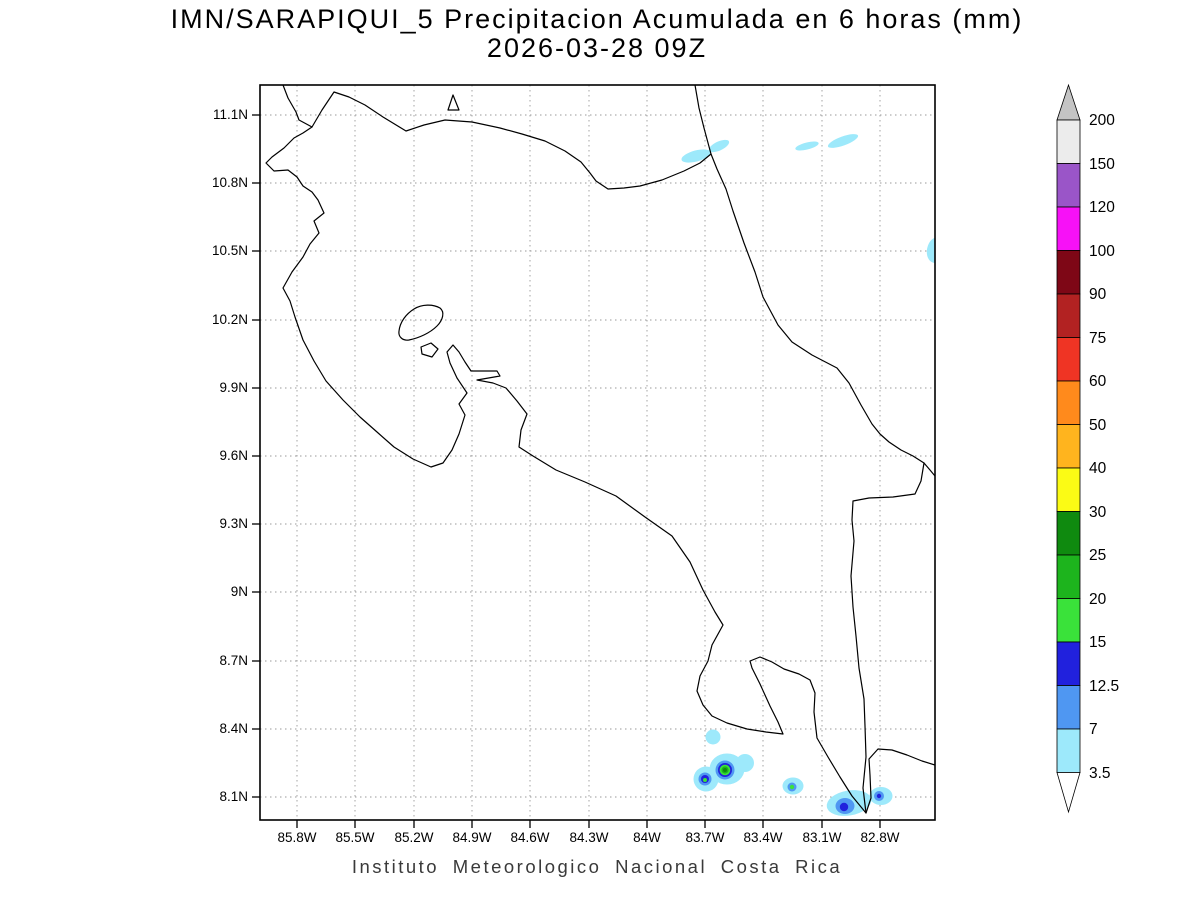 This screenshot has height=900, width=1200. Describe the element at coordinates (1068, 102) in the screenshot. I see `colorbar-arrow-top` at that location.